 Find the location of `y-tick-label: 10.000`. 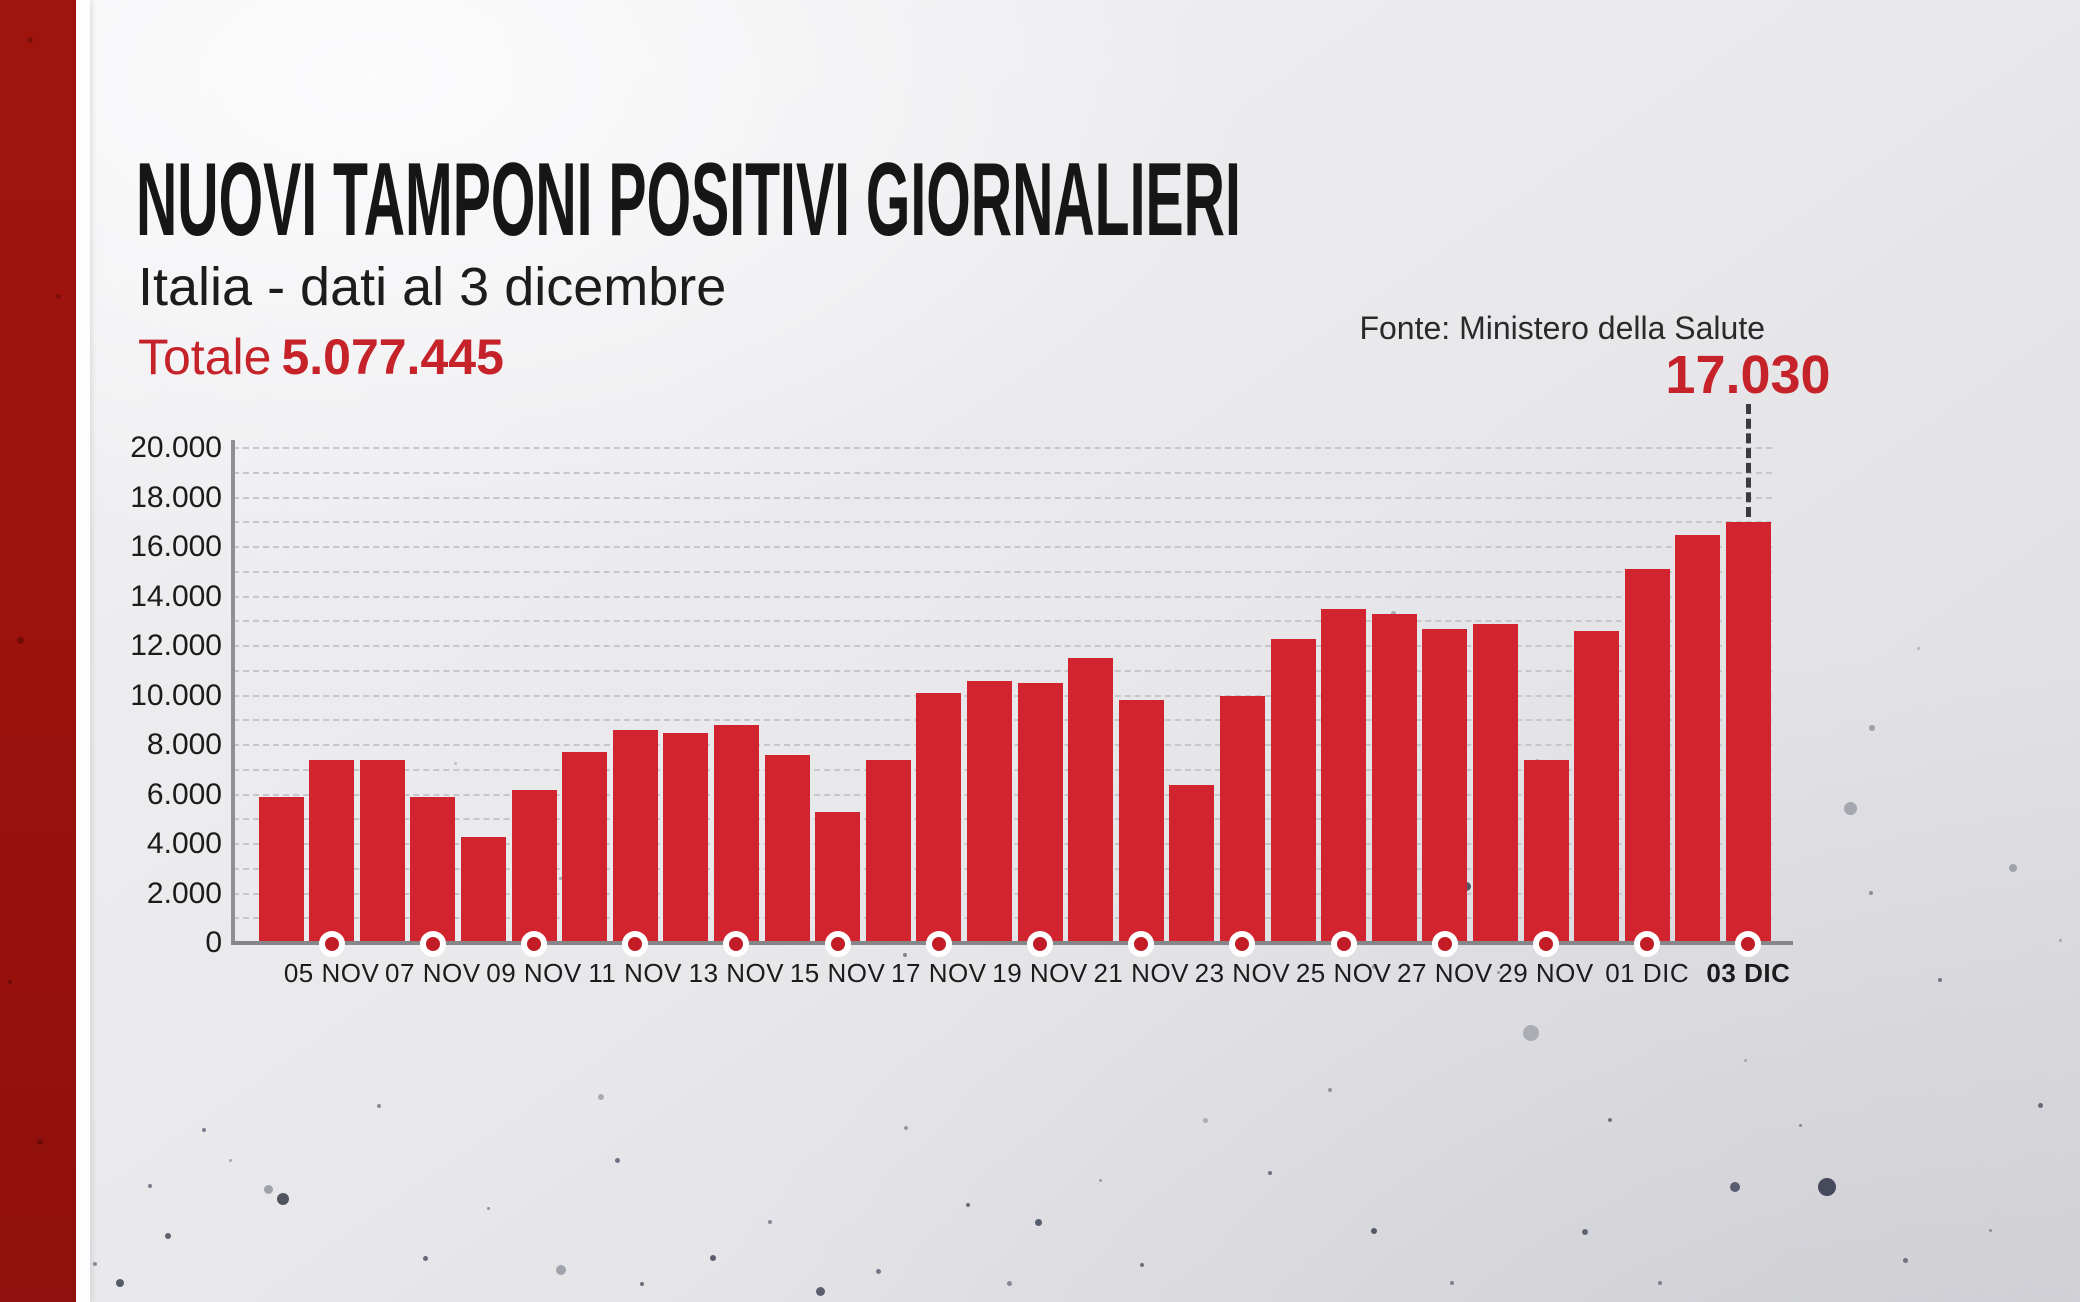

y-tick-label: 10.000 is located at coordinates (176, 695).